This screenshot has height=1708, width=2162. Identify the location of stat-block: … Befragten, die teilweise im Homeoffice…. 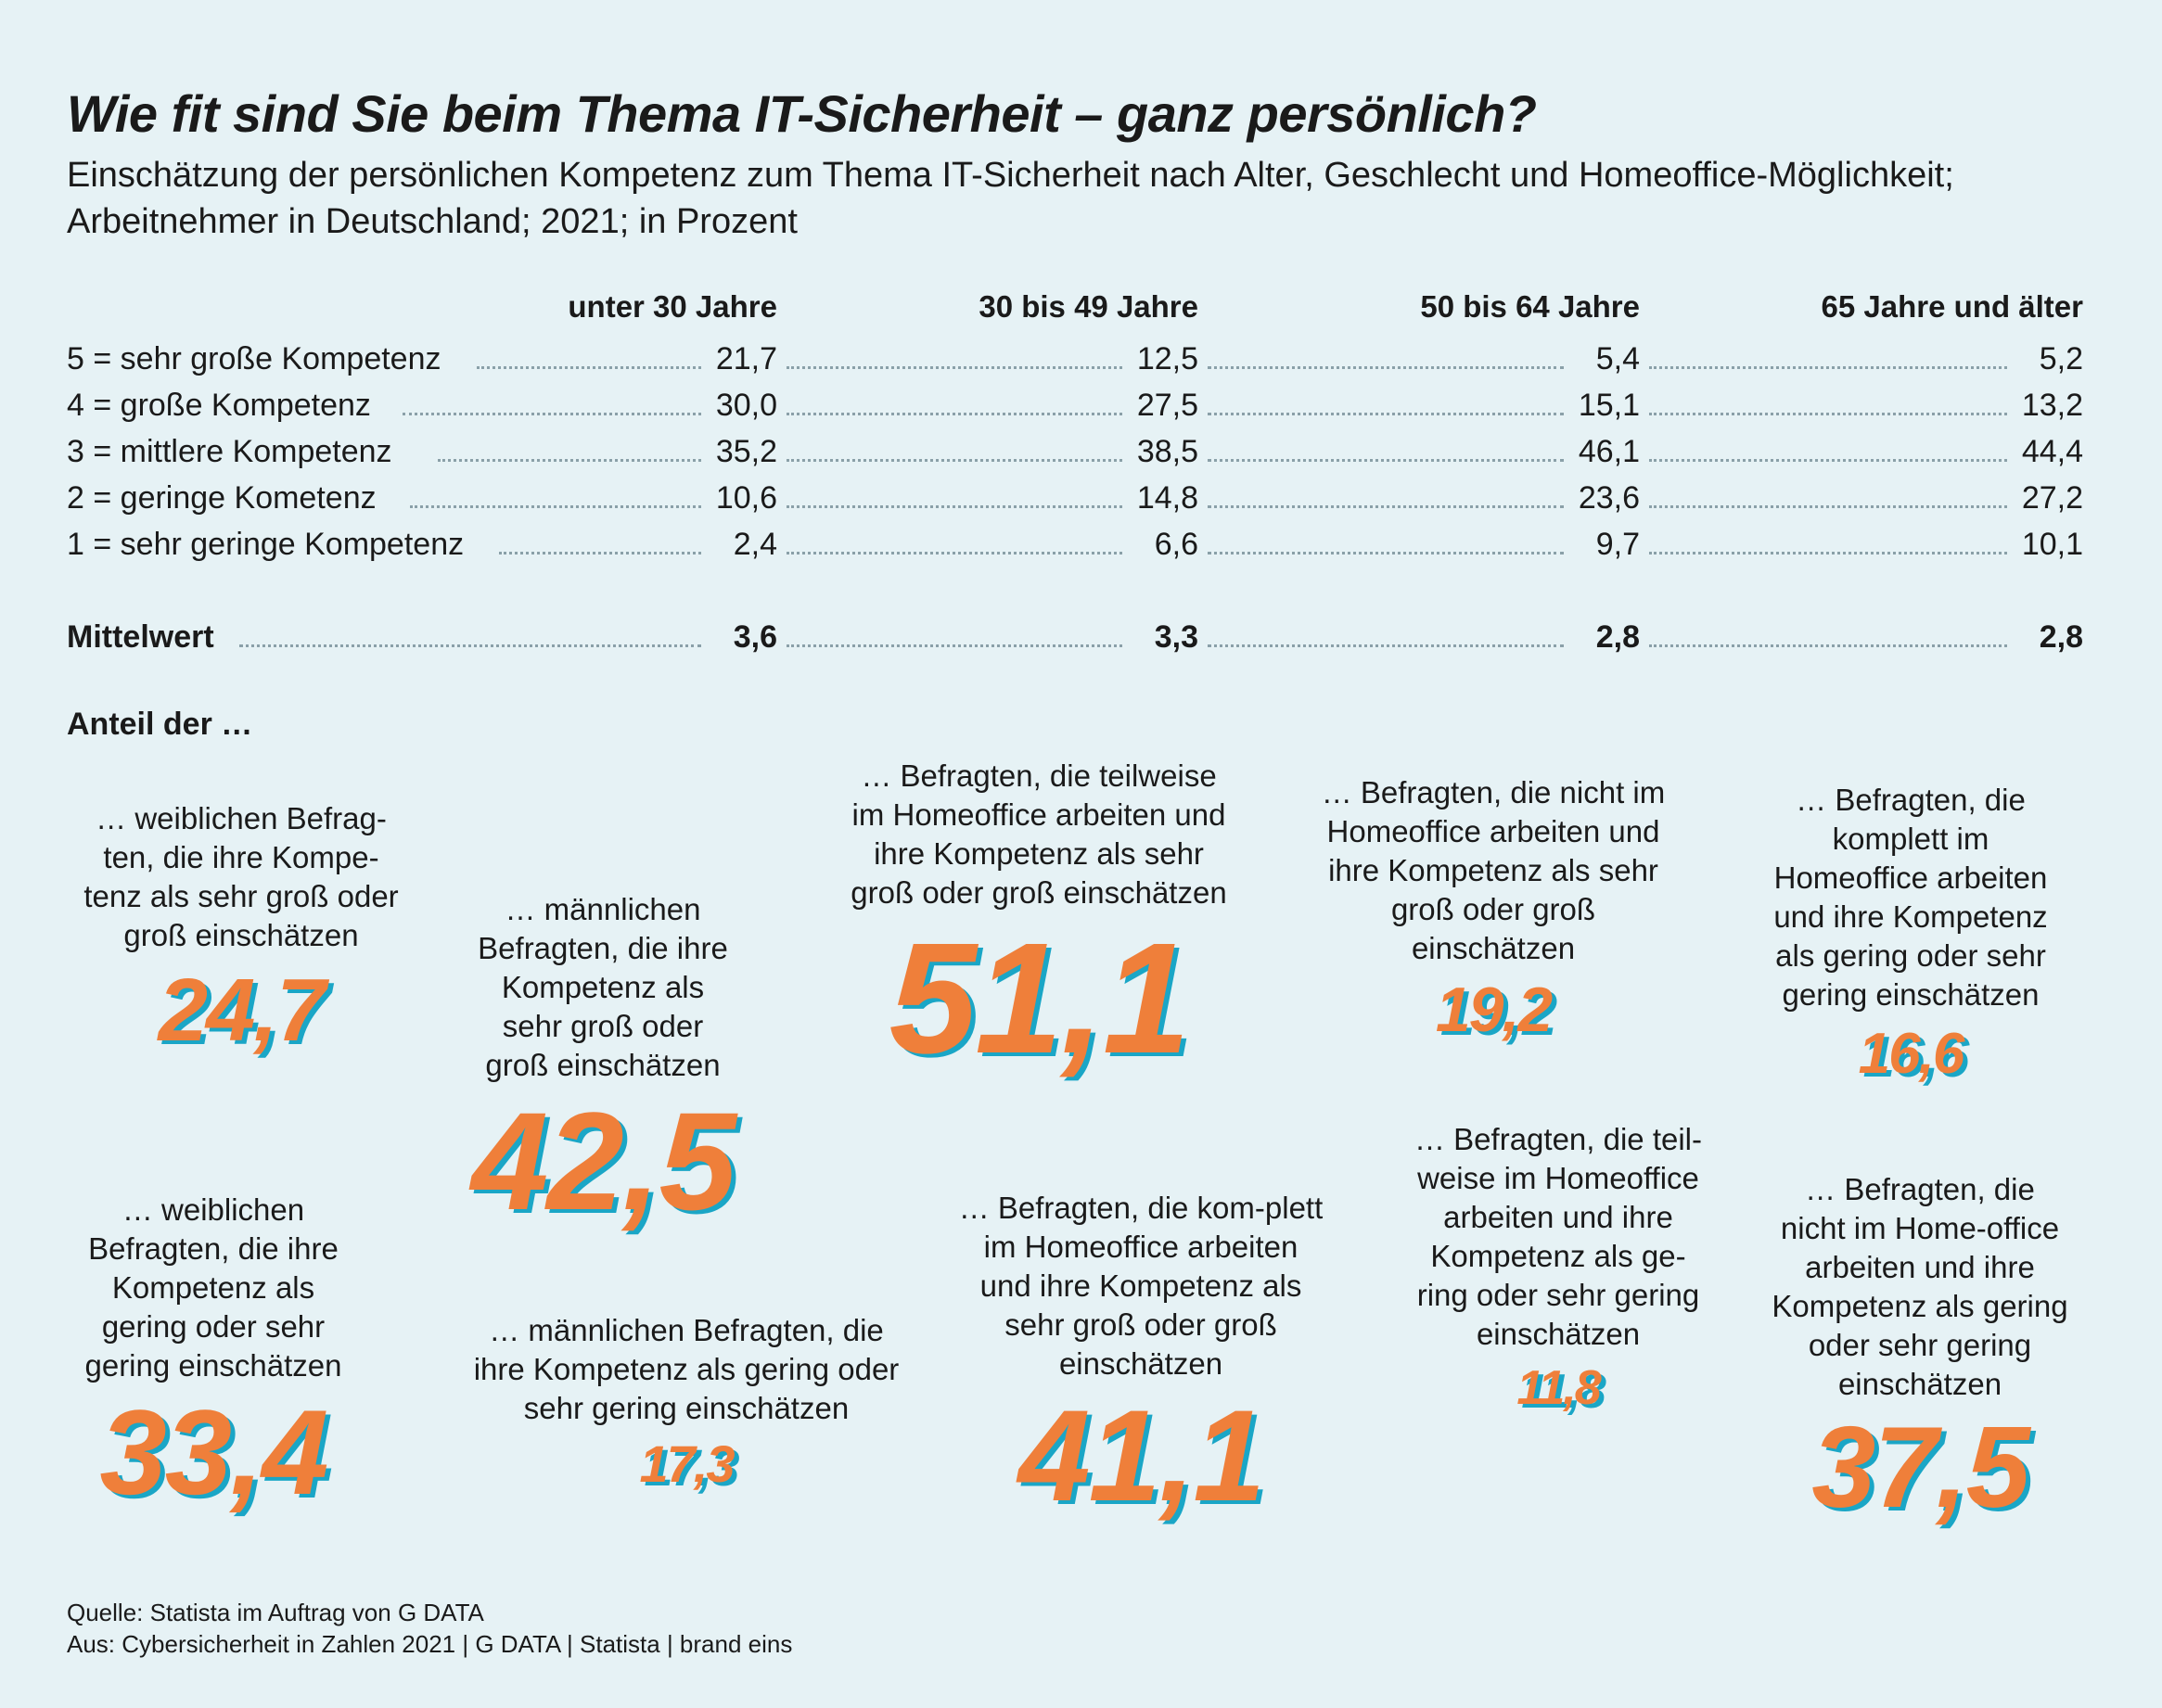
(1039, 919).